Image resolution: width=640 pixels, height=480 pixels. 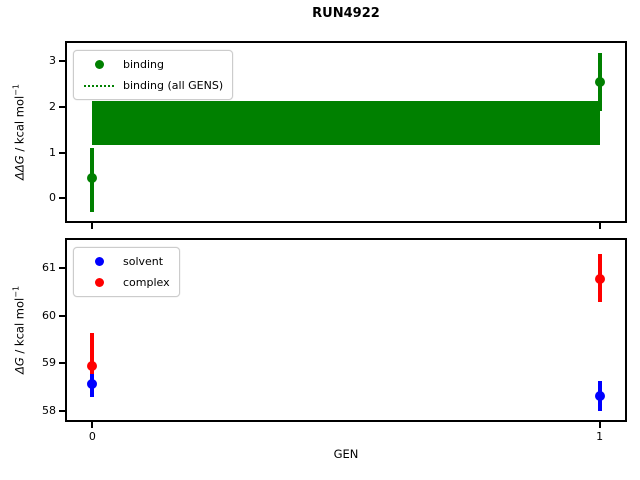 I want to click on binding-marker-icon, so click(x=99, y=64).